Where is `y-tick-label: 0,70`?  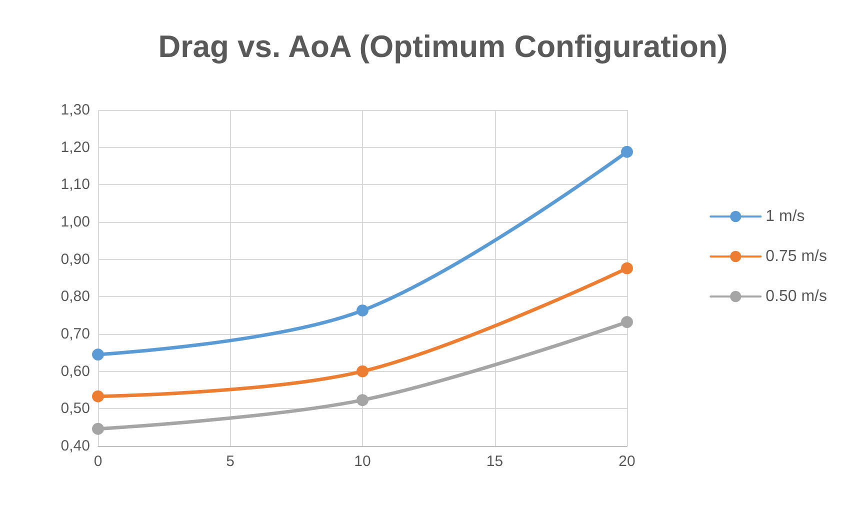
y-tick-label: 0,70 is located at coordinates (75, 334).